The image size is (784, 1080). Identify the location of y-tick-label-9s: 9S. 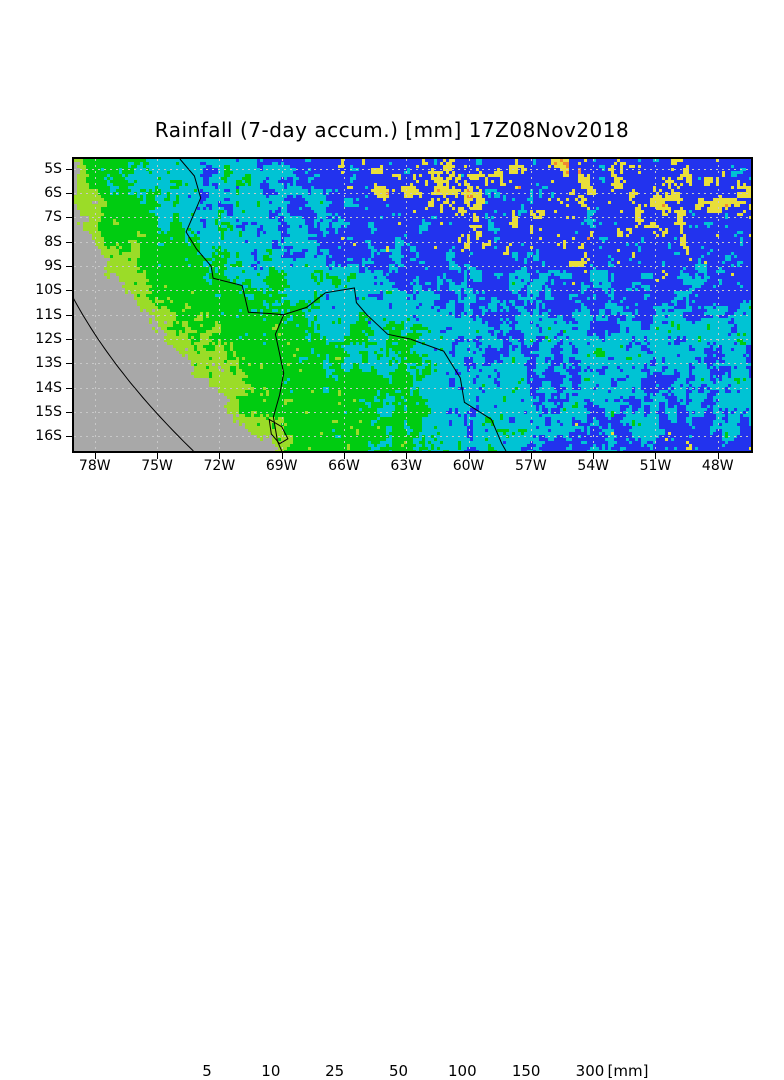
(53, 266).